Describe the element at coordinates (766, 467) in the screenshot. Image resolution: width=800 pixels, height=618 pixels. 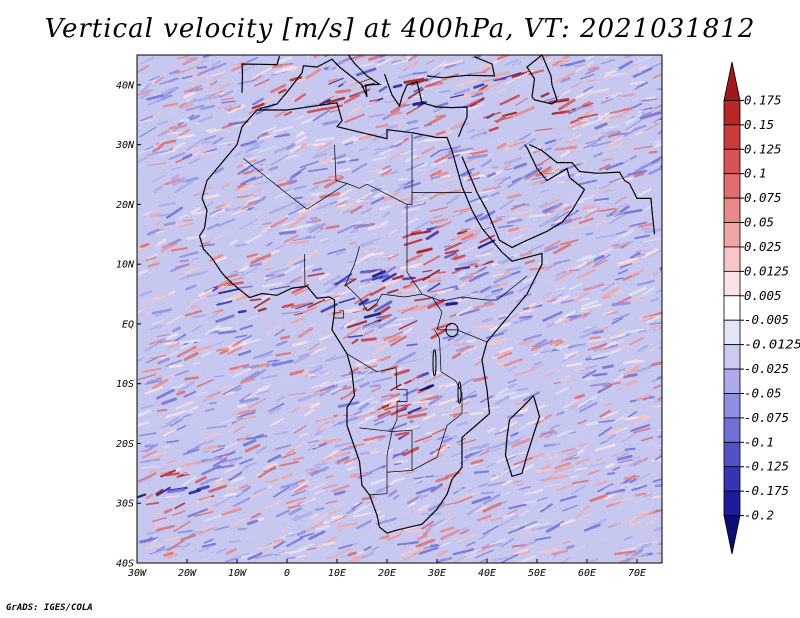
I see `colorbar-label: -0.125` at that location.